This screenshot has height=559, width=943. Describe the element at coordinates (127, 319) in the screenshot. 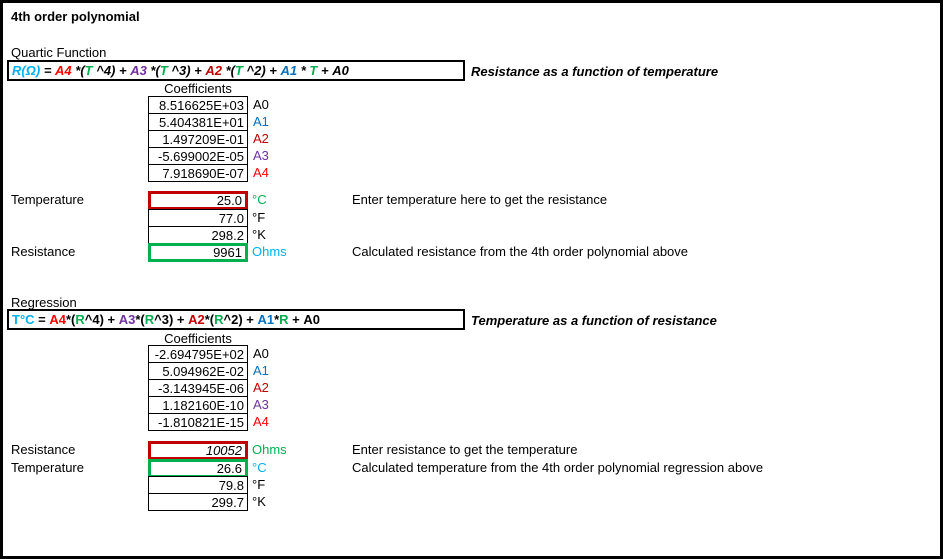

I see `formula-term: A3` at that location.